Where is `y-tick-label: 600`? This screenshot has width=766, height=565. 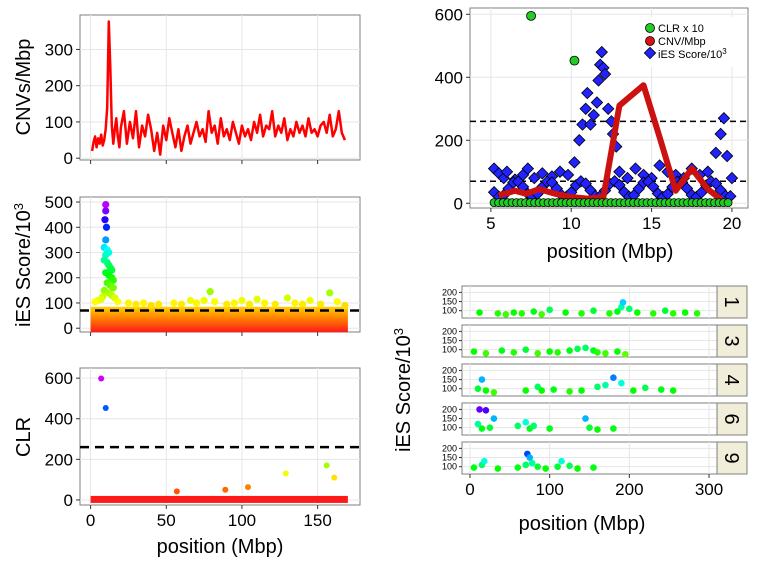
y-tick-label: 600 is located at coordinates (449, 14).